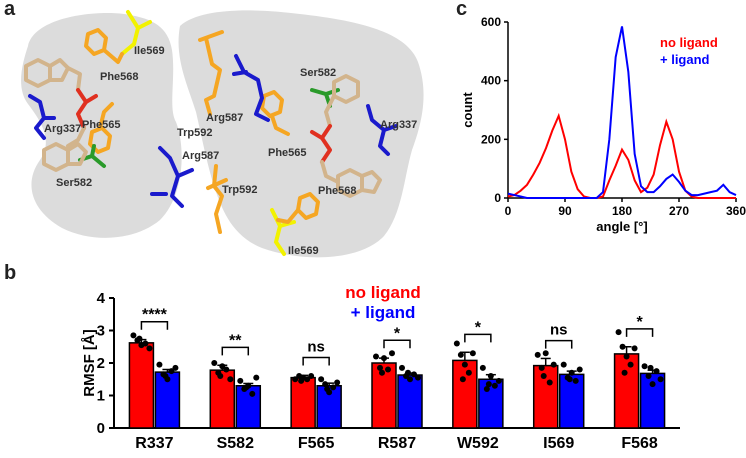 The width and height of the screenshot is (746, 458). What do you see at coordinates (478, 443) in the screenshot?
I see `category-label: W592` at bounding box center [478, 443].